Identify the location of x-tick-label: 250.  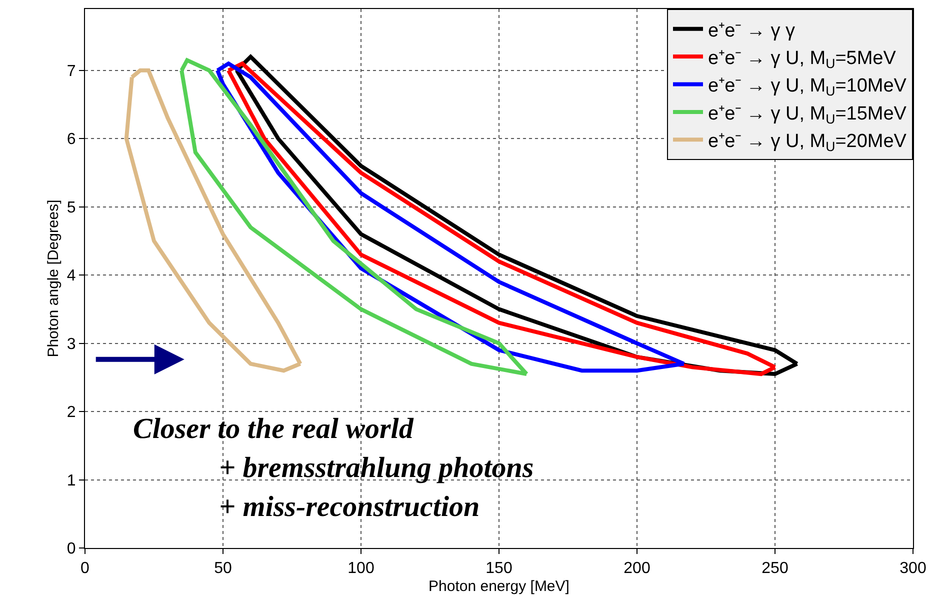
(775, 569).